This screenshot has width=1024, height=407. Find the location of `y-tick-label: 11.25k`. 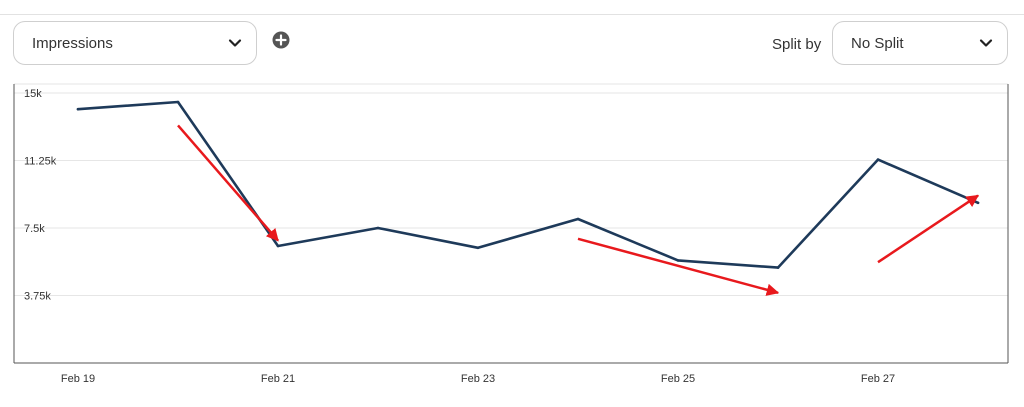

y-tick-label: 11.25k is located at coordinates (40, 162).